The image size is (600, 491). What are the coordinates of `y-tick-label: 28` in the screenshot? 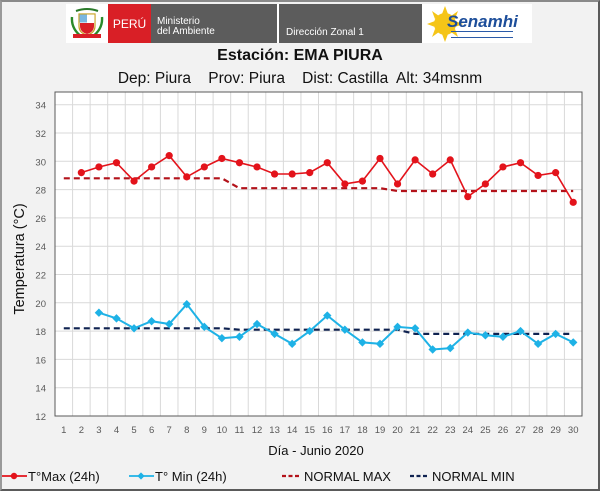 It's located at (40, 191).